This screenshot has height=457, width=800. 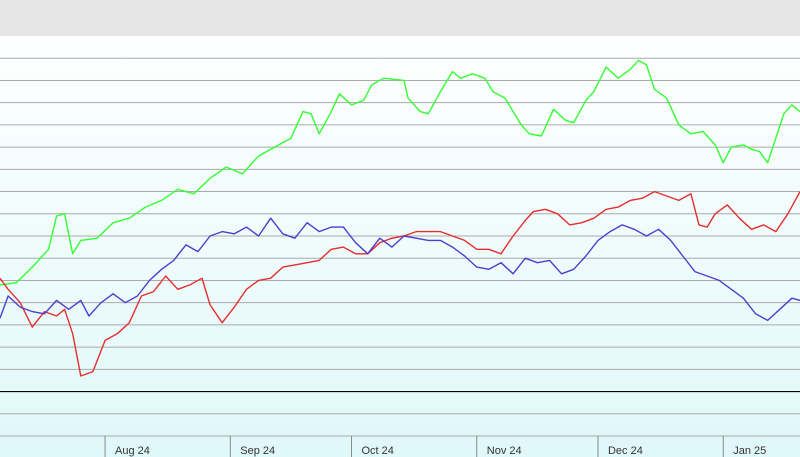 I want to click on x-axis: Aug 24 Sep 24 Oct 24 Nov 24 Dec 24 Jan 25, so click(x=400, y=446).